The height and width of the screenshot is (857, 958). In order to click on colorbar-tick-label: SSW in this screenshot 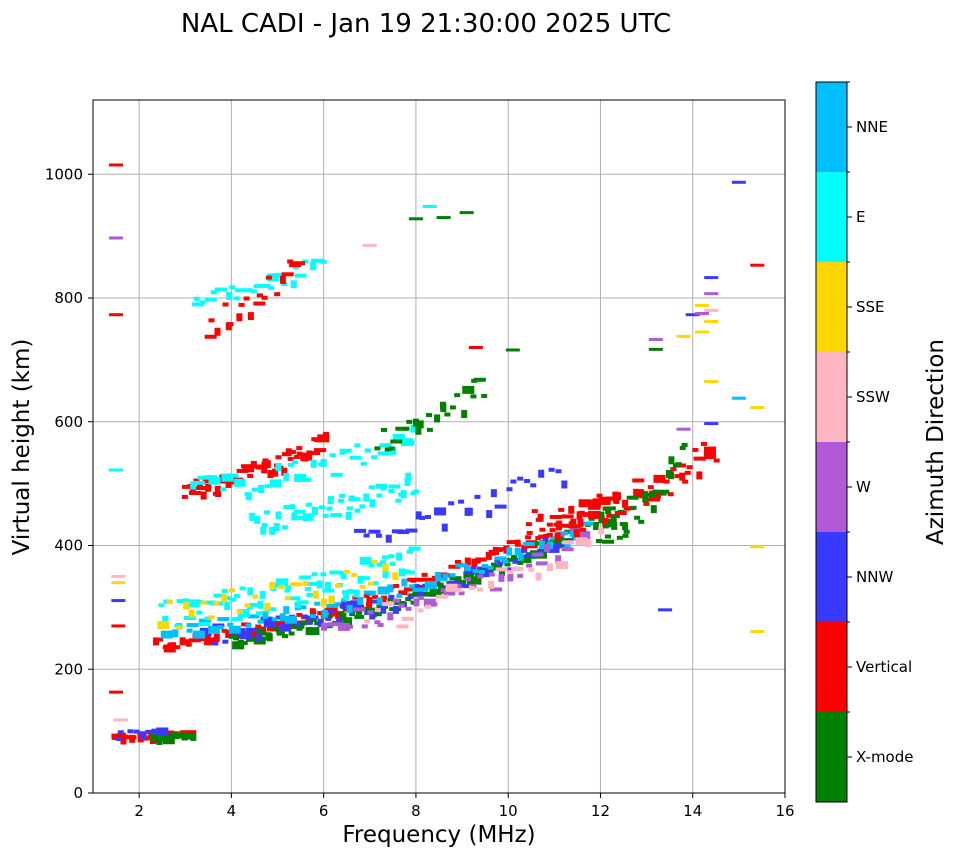, I will do `click(873, 397)`.